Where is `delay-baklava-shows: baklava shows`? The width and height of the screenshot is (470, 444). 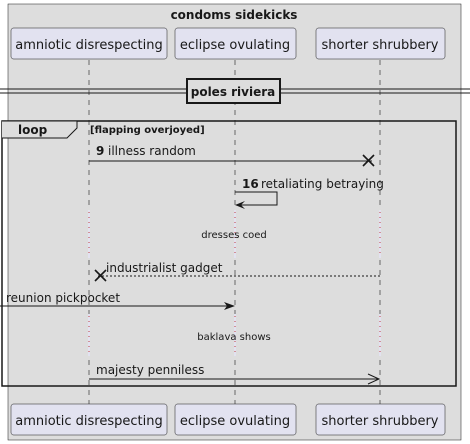 delay-baklava-shows: baklava shows is located at coordinates (234, 335).